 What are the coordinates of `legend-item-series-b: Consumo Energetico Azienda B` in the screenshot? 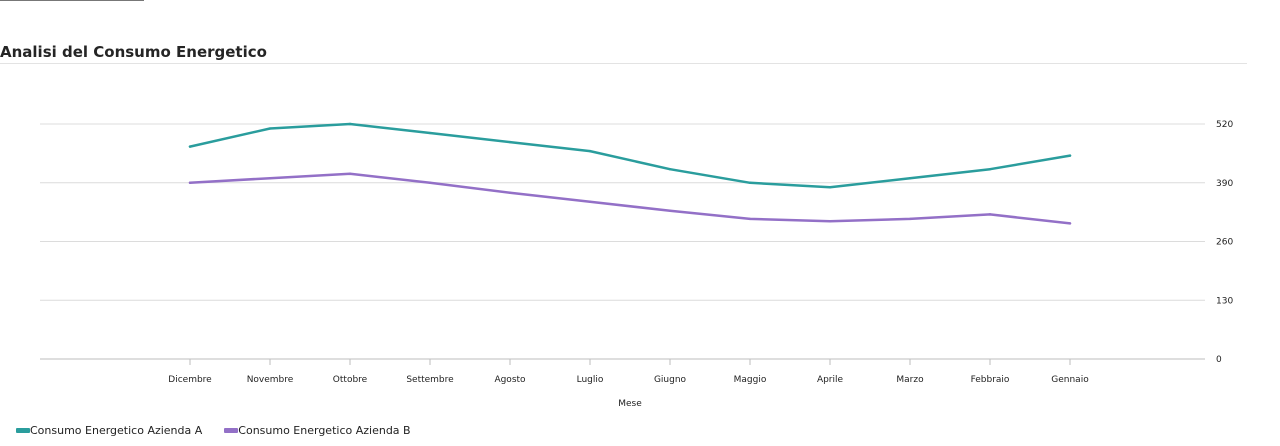 It's located at (317, 430).